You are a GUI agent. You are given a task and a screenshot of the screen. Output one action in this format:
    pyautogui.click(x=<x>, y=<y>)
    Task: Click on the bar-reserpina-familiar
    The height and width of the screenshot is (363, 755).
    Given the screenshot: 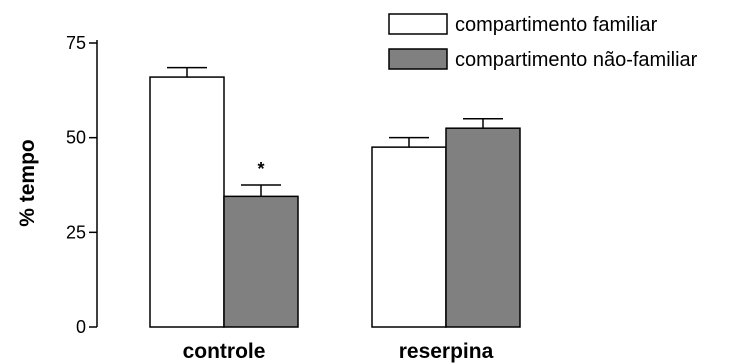 What is the action you would take?
    pyautogui.click(x=409, y=237)
    